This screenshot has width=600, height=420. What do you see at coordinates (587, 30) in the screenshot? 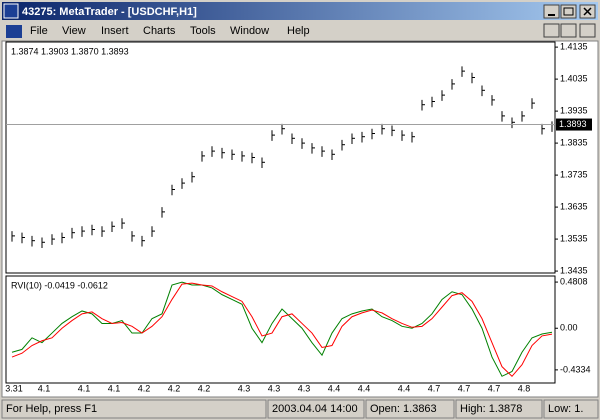
I see `mdi-close` at bounding box center [587, 30].